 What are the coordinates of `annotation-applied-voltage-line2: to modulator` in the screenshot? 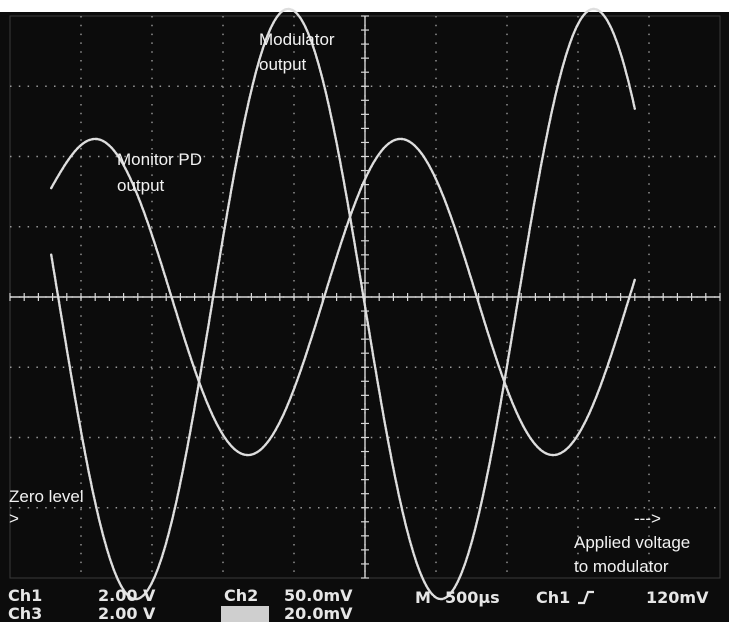 It's located at (621, 566).